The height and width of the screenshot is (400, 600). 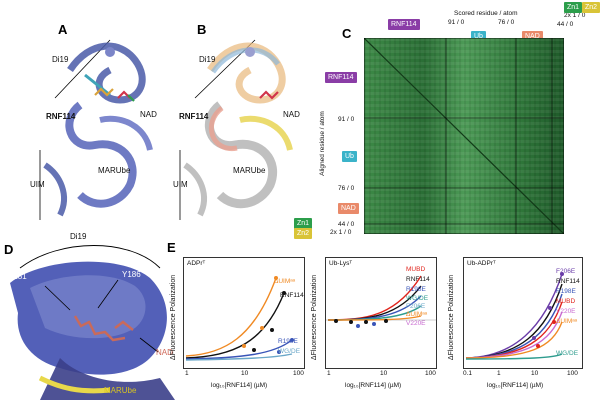 I want to click on plot1-xtick-1: 10, so click(x=245, y=373).